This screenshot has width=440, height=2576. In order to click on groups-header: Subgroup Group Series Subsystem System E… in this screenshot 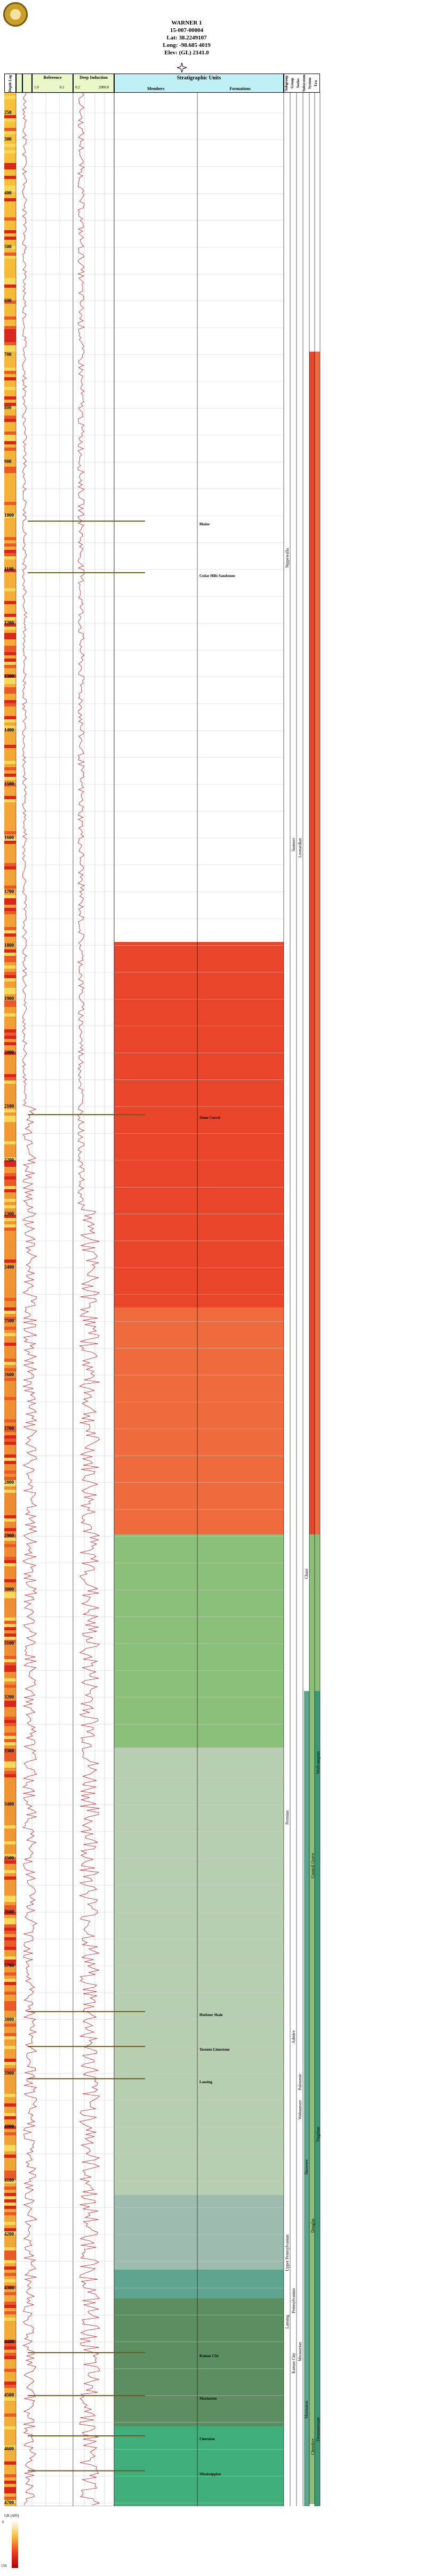, I will do `click(302, 83)`.